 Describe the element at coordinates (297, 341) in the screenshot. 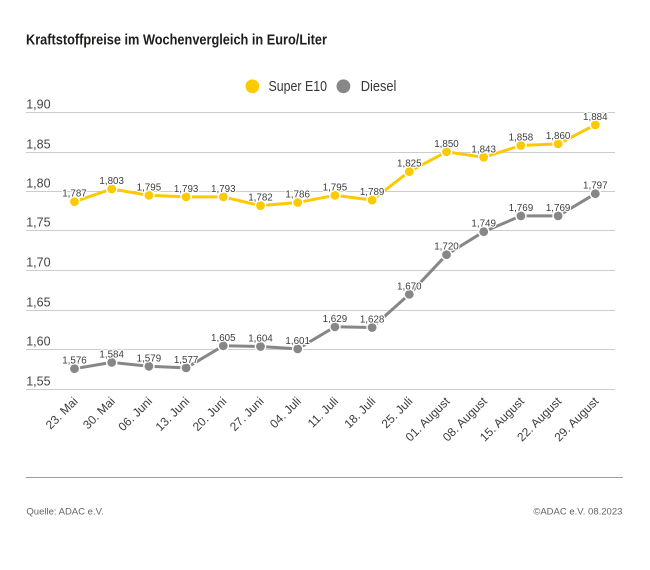

I see `svg-text: 1,601` at that location.